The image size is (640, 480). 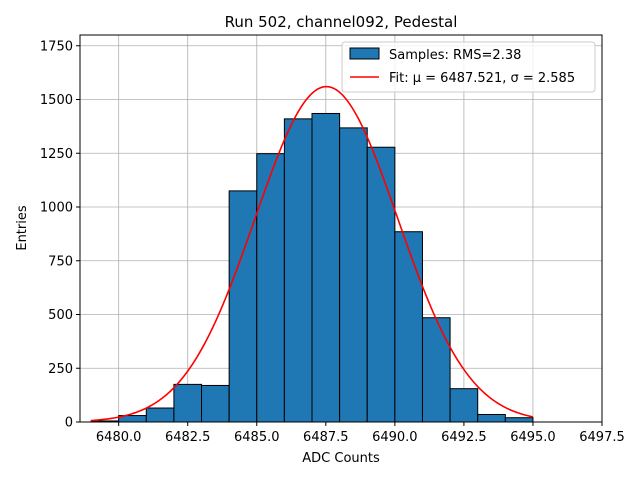 I want to click on legend-patch-samples, so click(x=364, y=53).